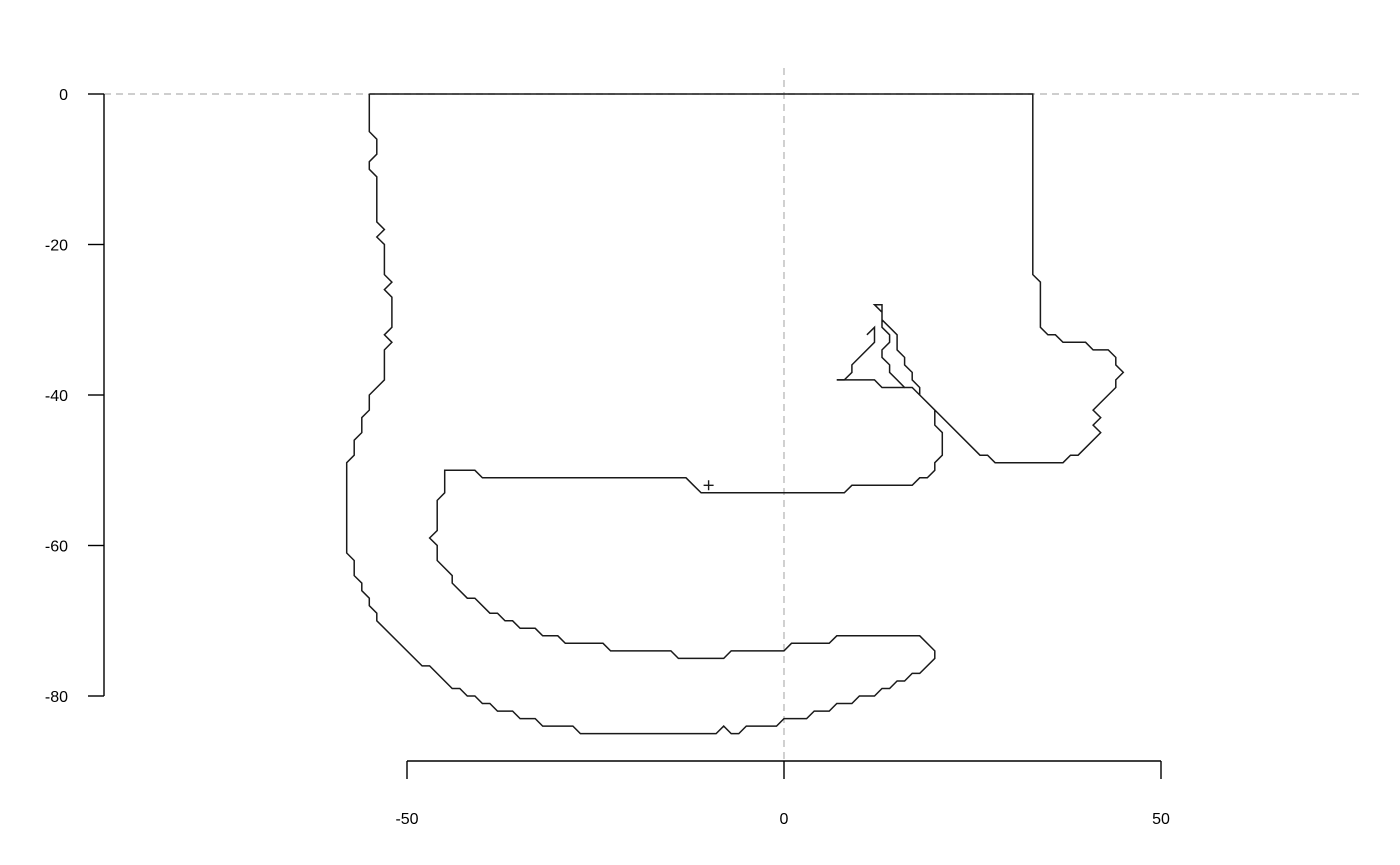 The width and height of the screenshot is (1400, 865). Describe the element at coordinates (56, 697) in the screenshot. I see `y-tick-label: -80` at that location.